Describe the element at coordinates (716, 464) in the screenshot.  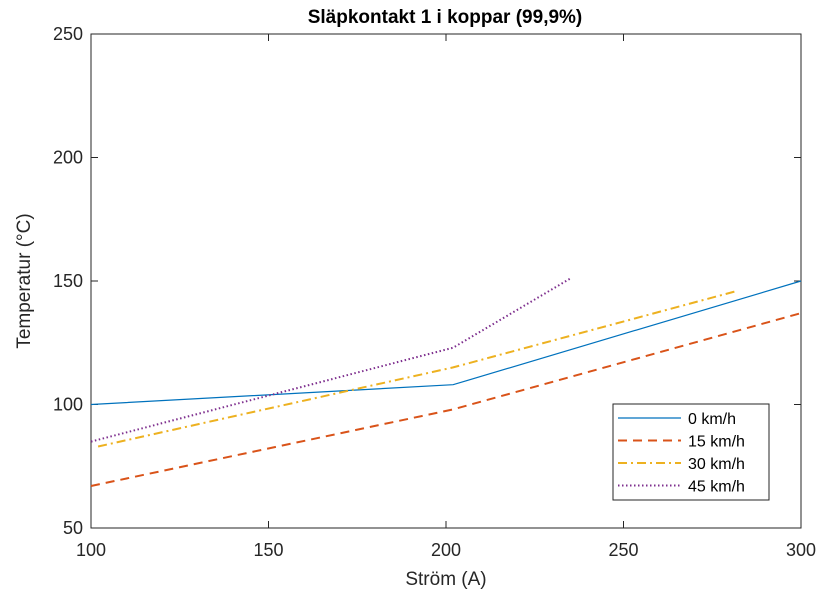
I see `legend-label-2: 30 km/h` at that location.